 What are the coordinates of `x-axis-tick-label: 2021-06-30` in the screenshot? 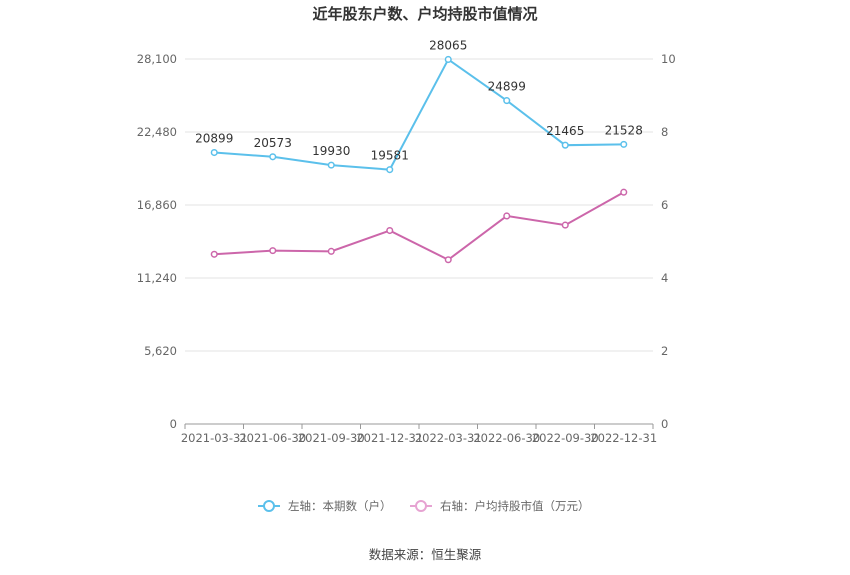 It's located at (272, 438).